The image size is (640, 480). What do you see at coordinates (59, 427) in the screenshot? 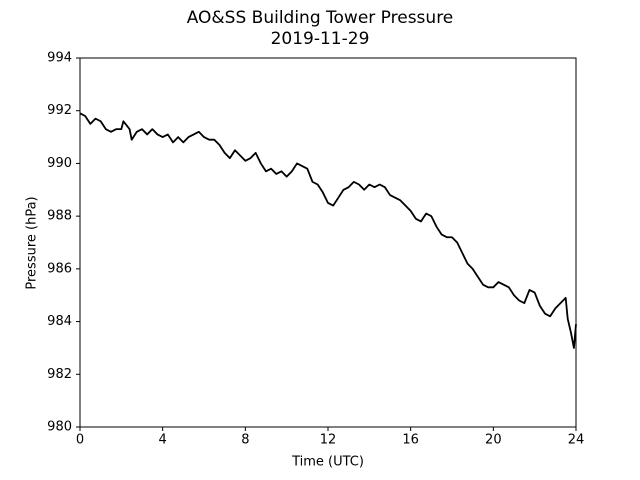
I see `y-tick-label: 980` at bounding box center [59, 427].